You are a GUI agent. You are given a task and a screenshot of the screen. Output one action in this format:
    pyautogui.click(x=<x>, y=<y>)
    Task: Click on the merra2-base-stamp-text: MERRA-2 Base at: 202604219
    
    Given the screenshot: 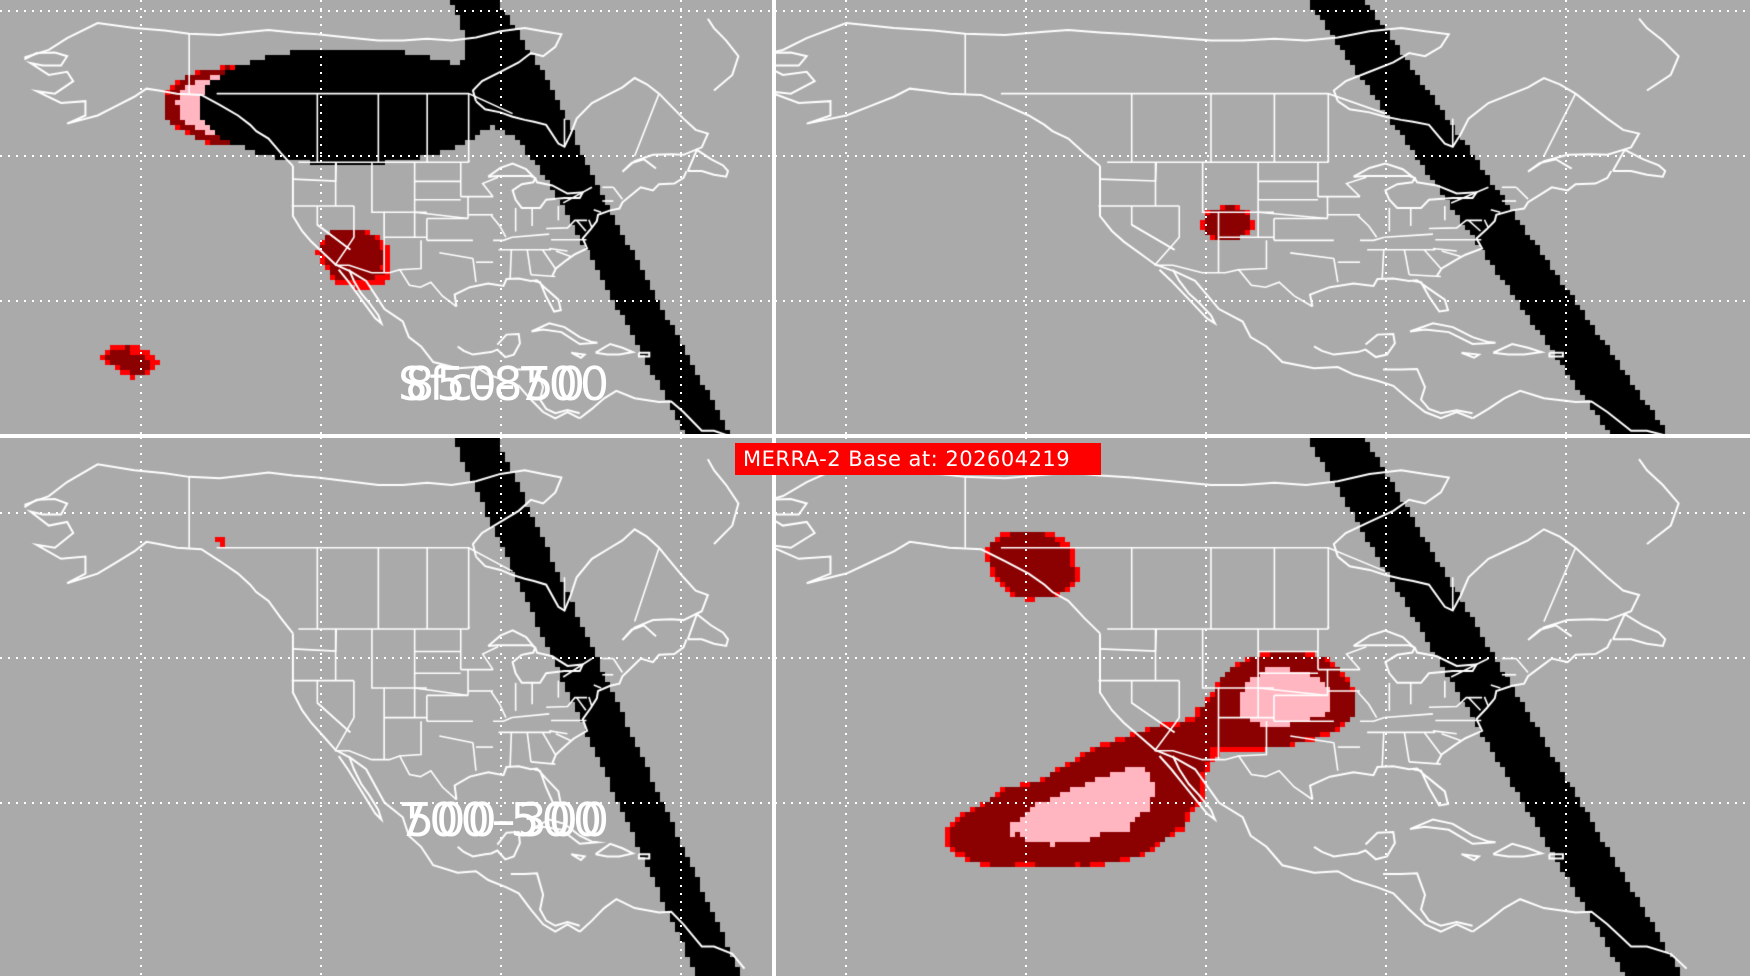 What is the action you would take?
    pyautogui.click(x=907, y=459)
    